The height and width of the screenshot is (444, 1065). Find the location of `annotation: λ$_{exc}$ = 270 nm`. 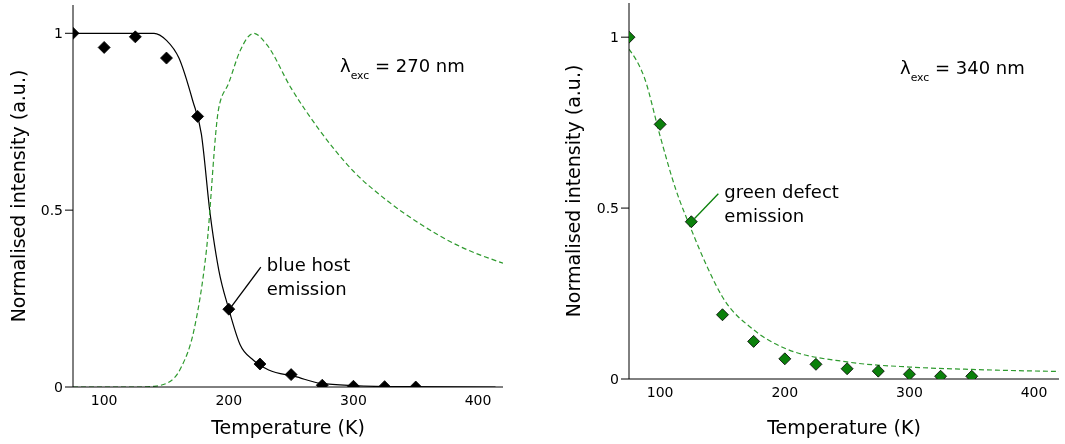

annotation: λ$_{exc}$ = 270 nm is located at coordinates (402, 68).